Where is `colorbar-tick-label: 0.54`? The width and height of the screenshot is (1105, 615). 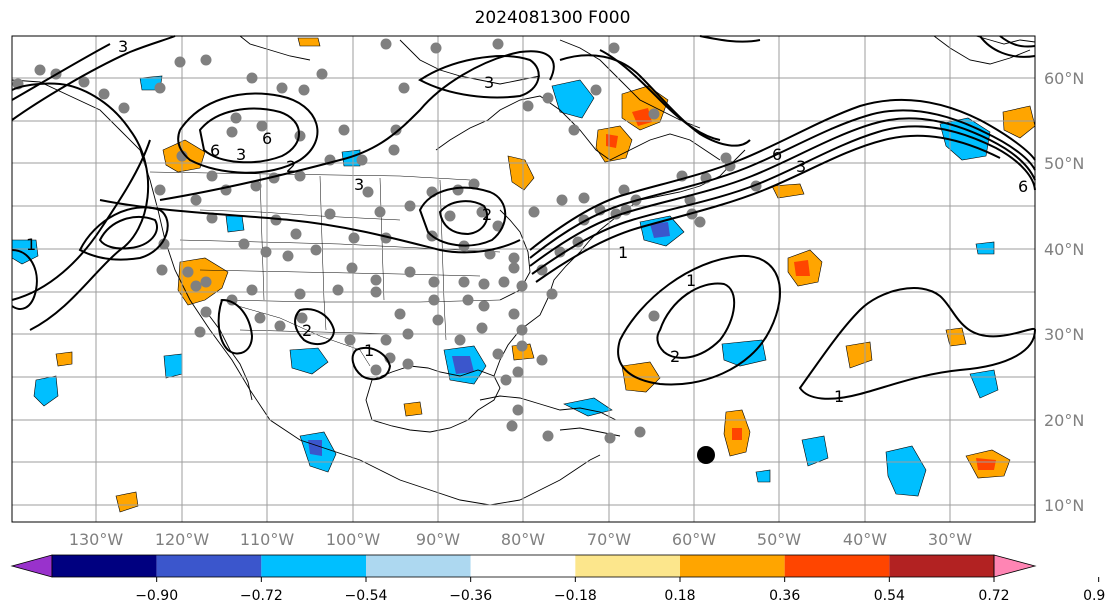 colorbar-tick-label: 0.54 is located at coordinates (889, 596).